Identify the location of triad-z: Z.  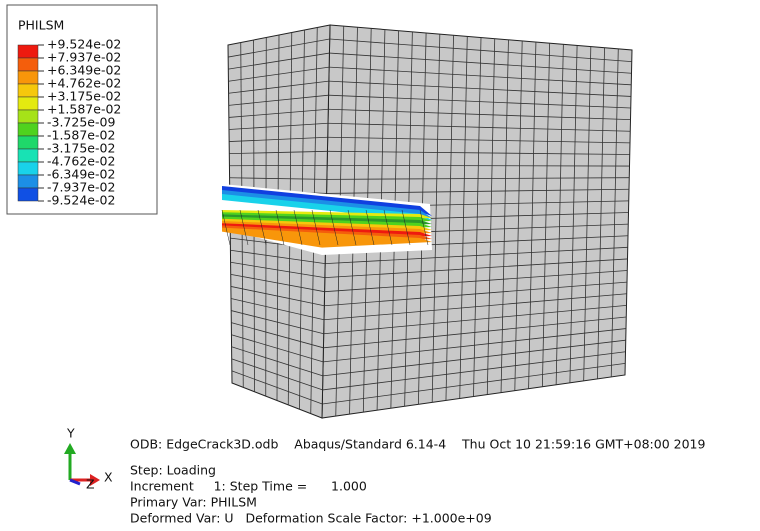
(90, 484).